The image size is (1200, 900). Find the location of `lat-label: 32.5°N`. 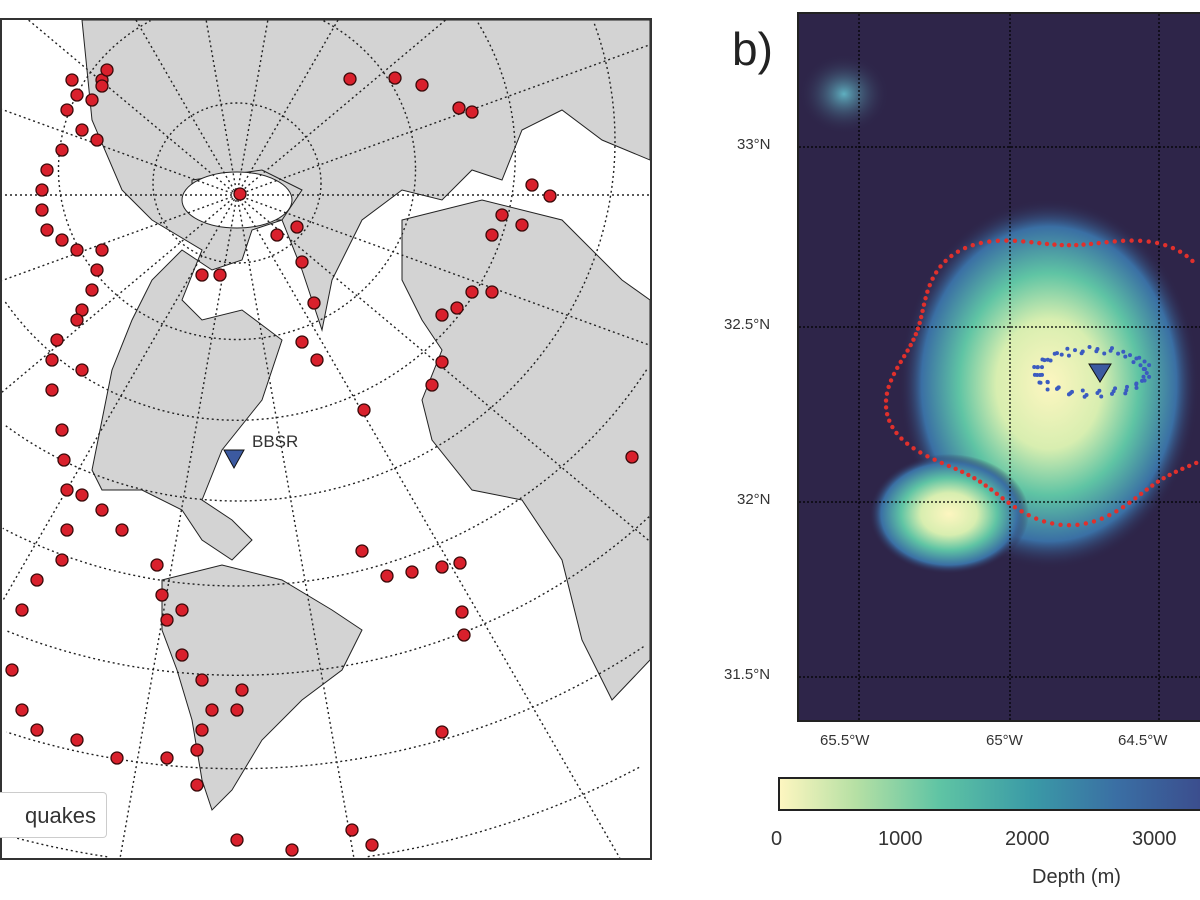

lat-label: 32.5°N is located at coordinates (747, 324).